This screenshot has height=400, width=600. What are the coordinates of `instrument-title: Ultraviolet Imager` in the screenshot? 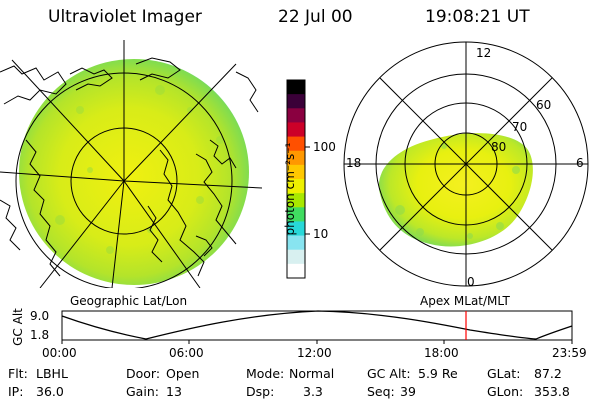 It's located at (125, 17).